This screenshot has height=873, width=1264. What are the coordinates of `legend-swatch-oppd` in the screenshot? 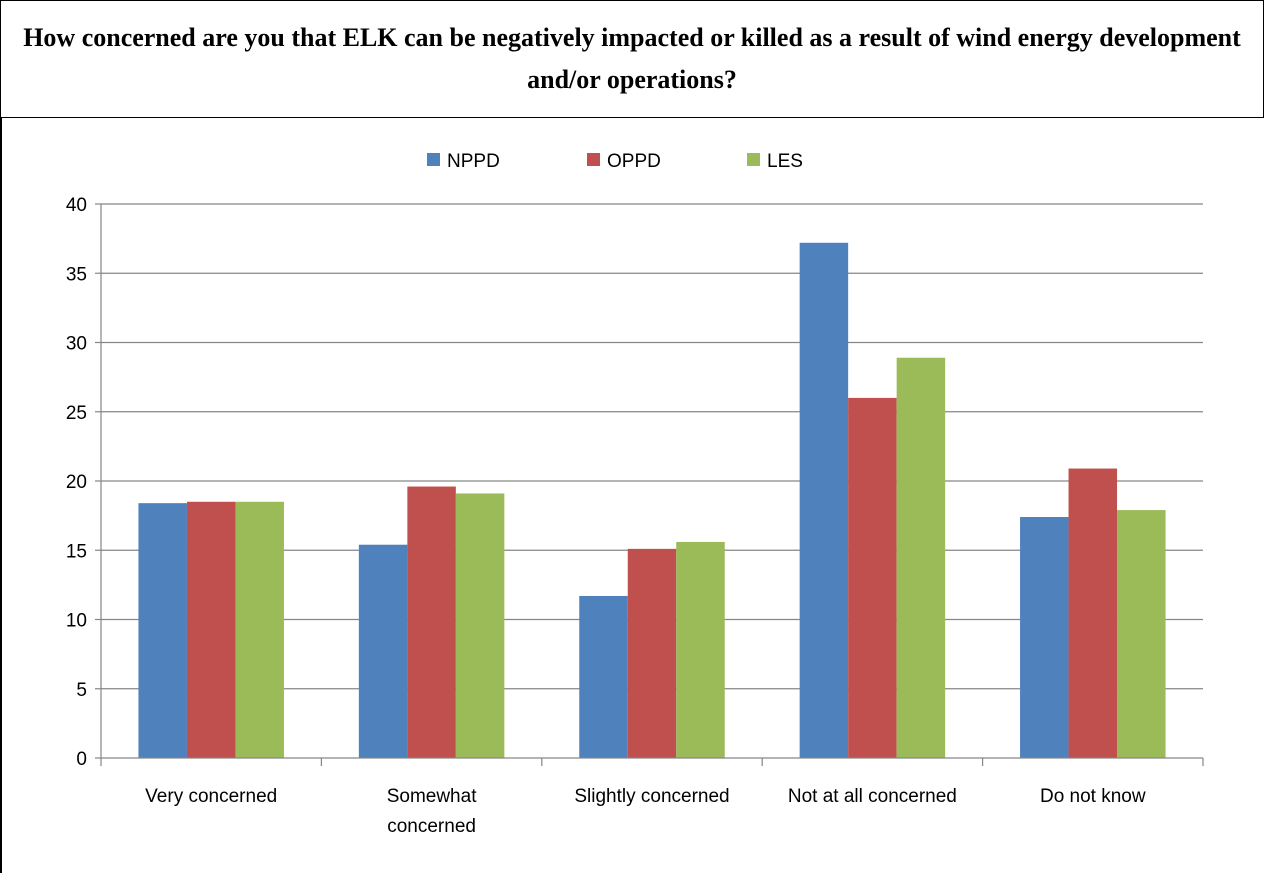 It's located at (593, 159).